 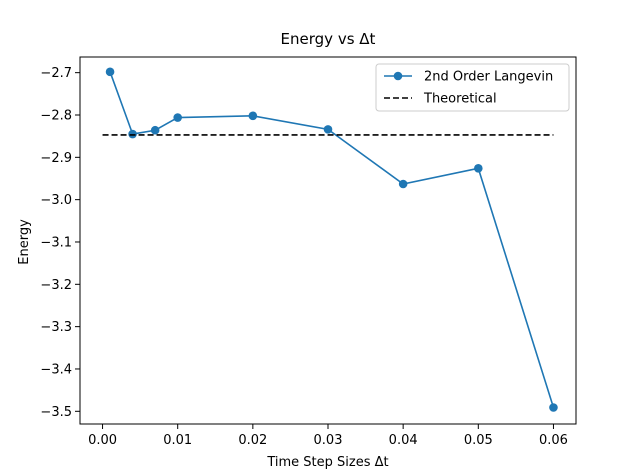 I want to click on x-tick-label: 0.00, so click(x=102, y=440).